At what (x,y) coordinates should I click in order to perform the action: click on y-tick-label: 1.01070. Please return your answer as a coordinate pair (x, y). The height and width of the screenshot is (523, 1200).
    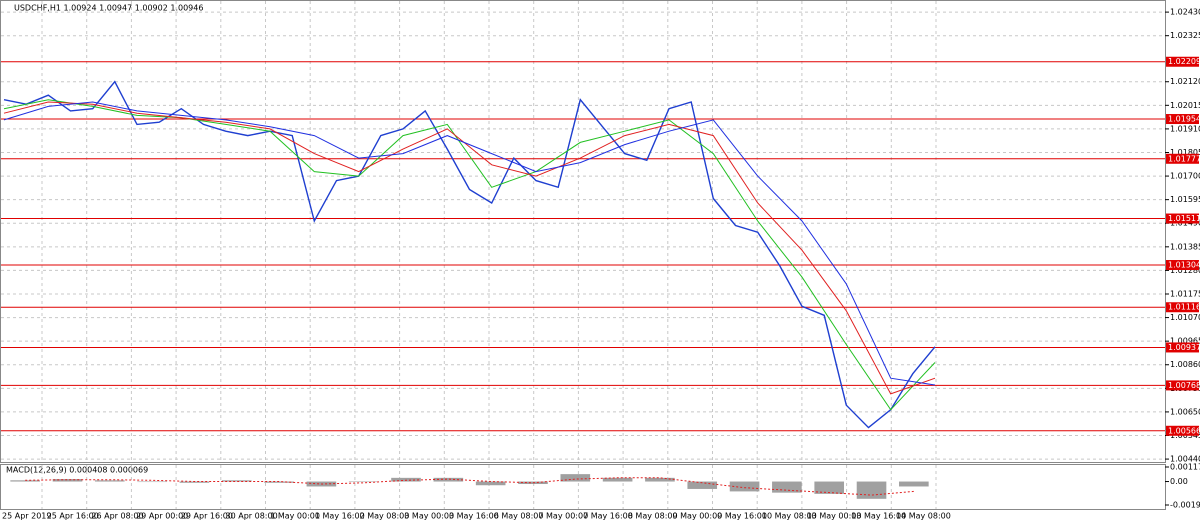
    Looking at the image, I should click on (1185, 317).